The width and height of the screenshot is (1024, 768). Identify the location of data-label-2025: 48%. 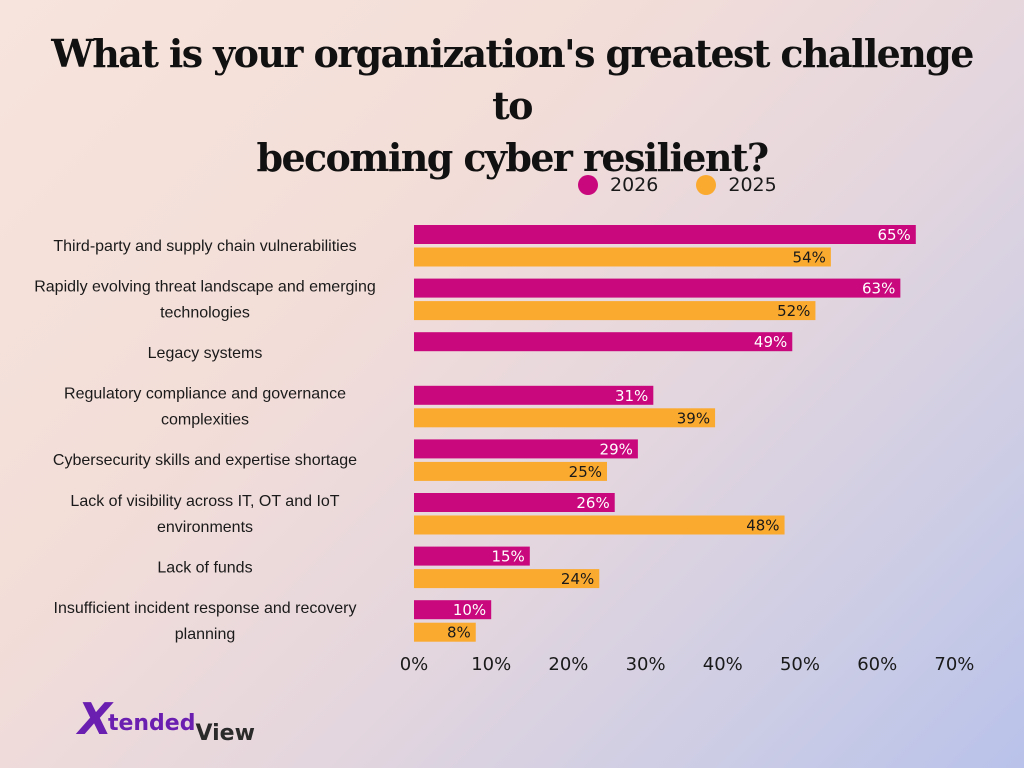
(762, 526).